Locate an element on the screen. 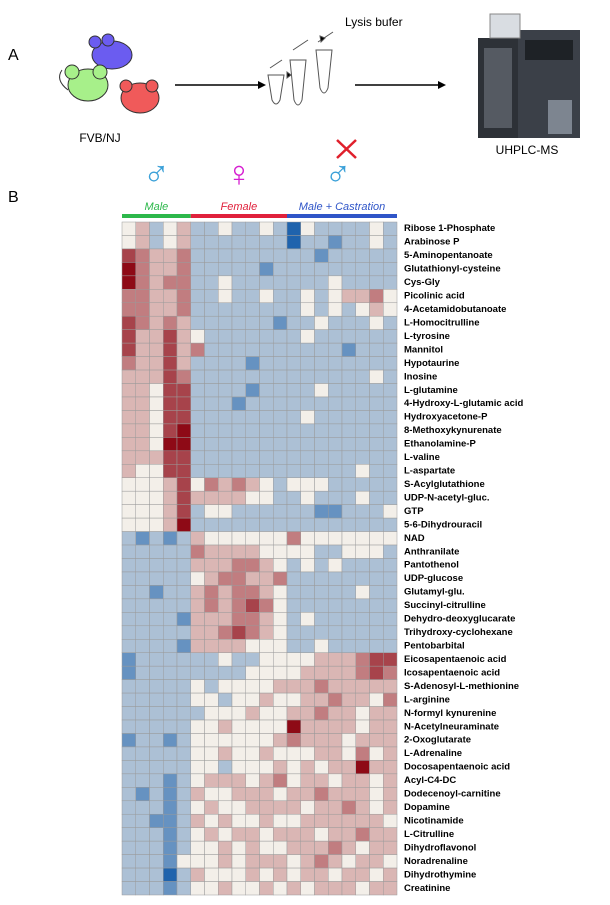  row-label: Icosapentaenoic acid is located at coordinates (452, 672).